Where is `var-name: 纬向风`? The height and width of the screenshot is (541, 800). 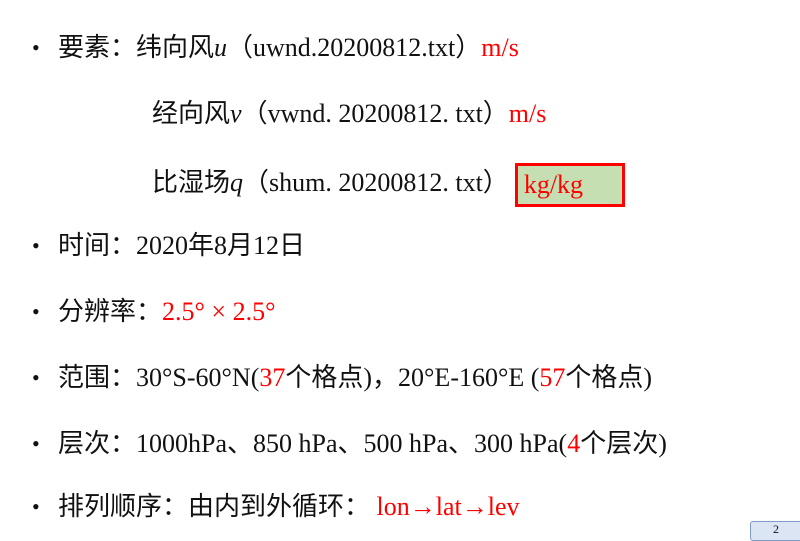
var-name: 纬向风 is located at coordinates (175, 47).